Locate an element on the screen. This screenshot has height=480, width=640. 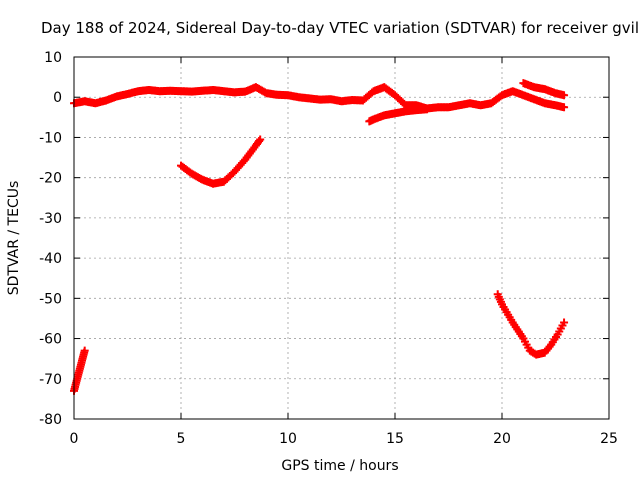
x-axis-label: GPS time / hours is located at coordinates (339, 466).